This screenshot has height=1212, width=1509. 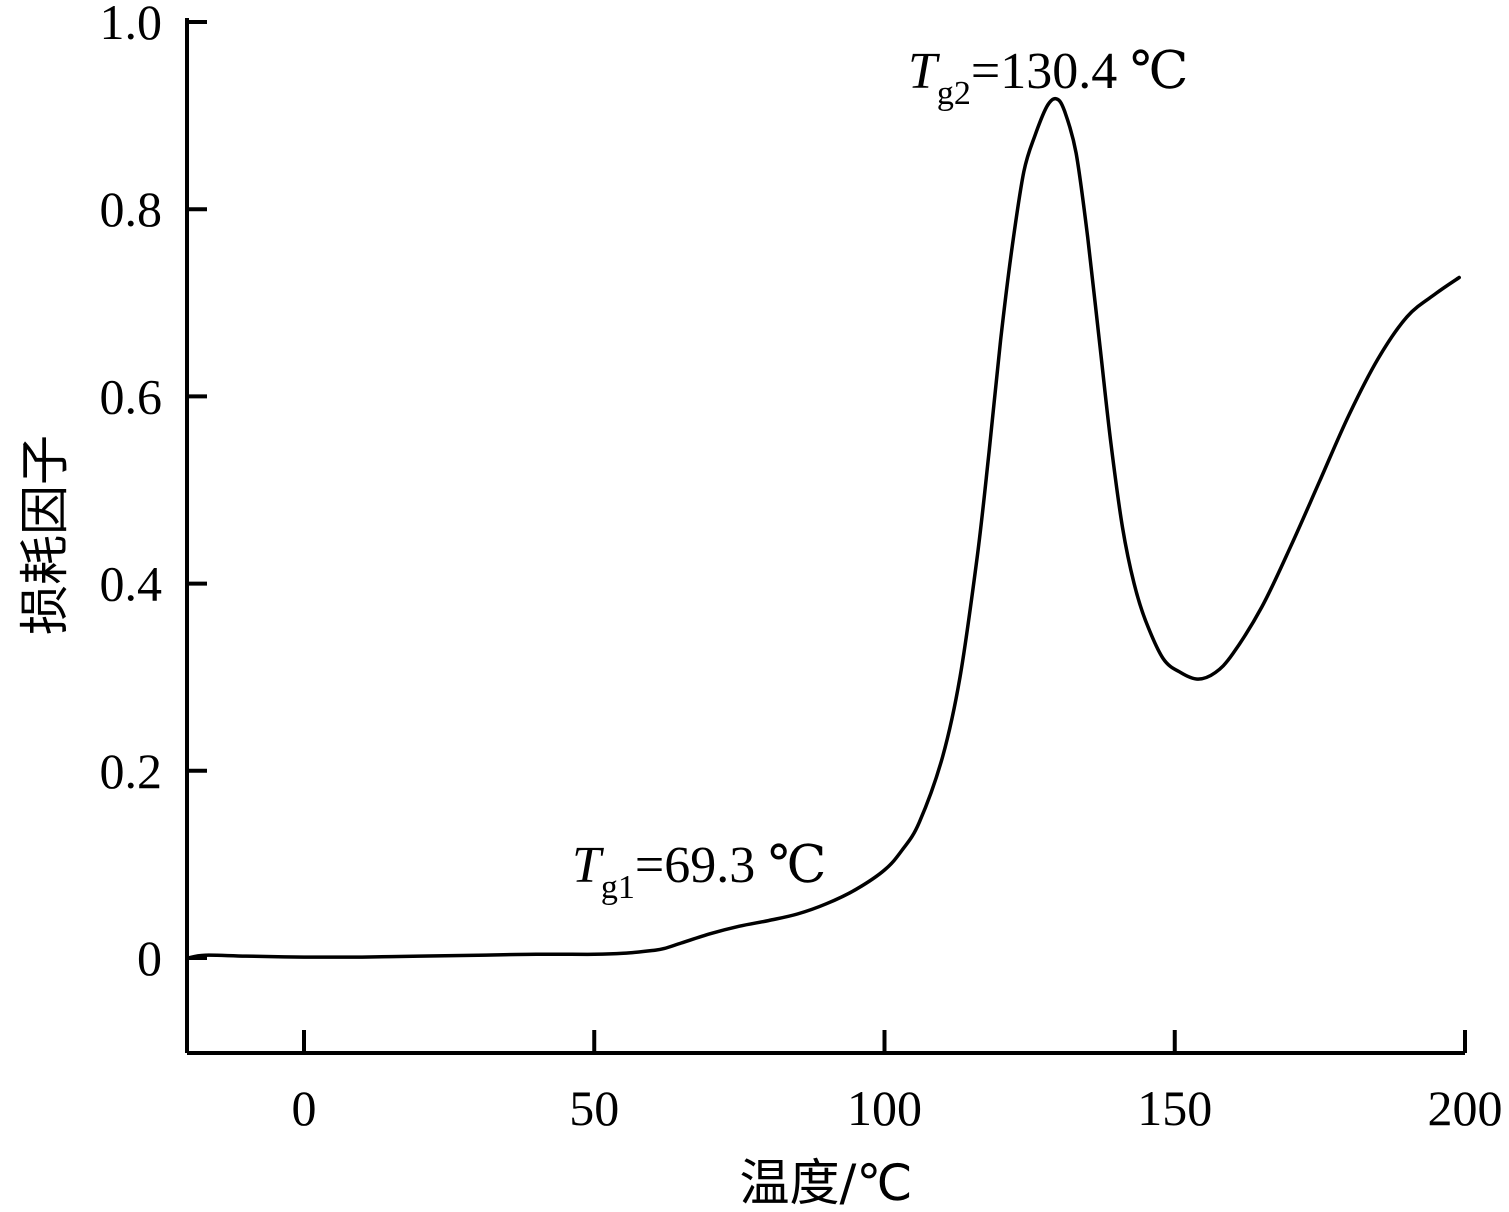 What do you see at coordinates (149, 958) in the screenshot?
I see `y-tick-label: 0` at bounding box center [149, 958].